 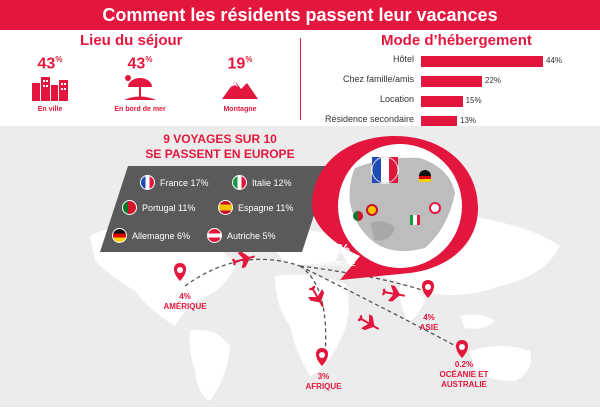 I want to click on country-germany: Allemagne 6%, so click(x=151, y=235).